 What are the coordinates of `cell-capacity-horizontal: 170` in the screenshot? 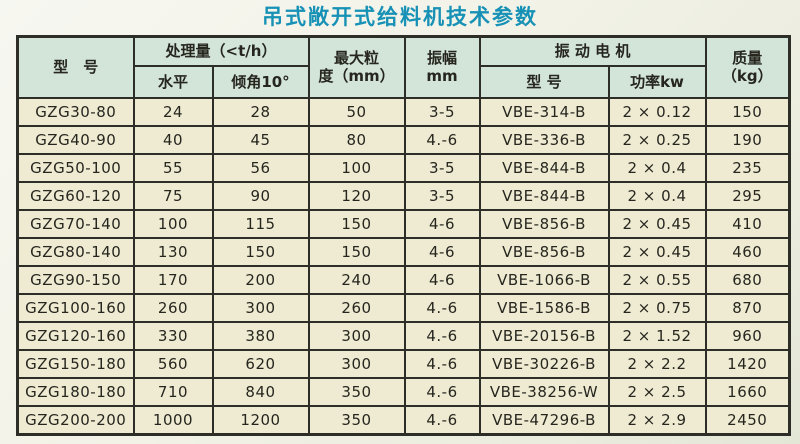 It's located at (173, 280).